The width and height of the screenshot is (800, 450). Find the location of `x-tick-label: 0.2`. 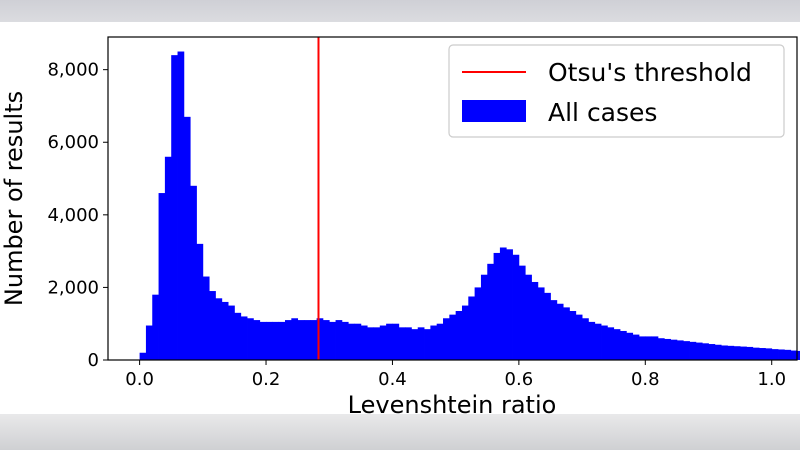

x-tick-label: 0.2 is located at coordinates (266, 379).